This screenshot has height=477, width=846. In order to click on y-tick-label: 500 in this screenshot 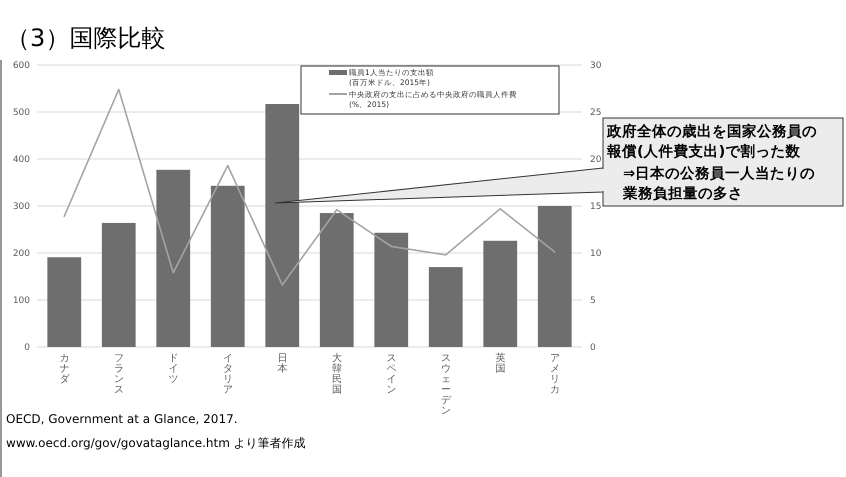, I will do `click(21, 113)`.